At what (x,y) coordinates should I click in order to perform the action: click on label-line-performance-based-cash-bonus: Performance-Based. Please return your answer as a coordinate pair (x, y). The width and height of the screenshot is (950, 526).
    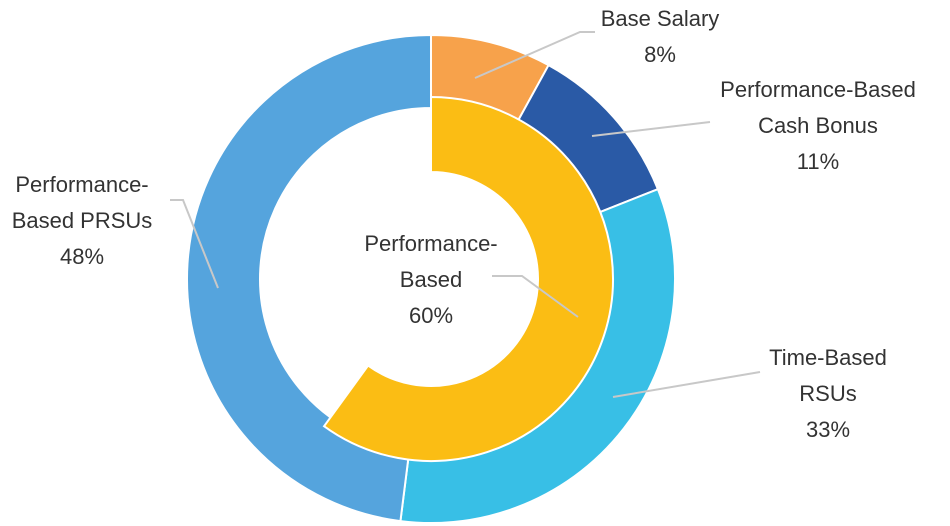
    Looking at the image, I should click on (818, 89).